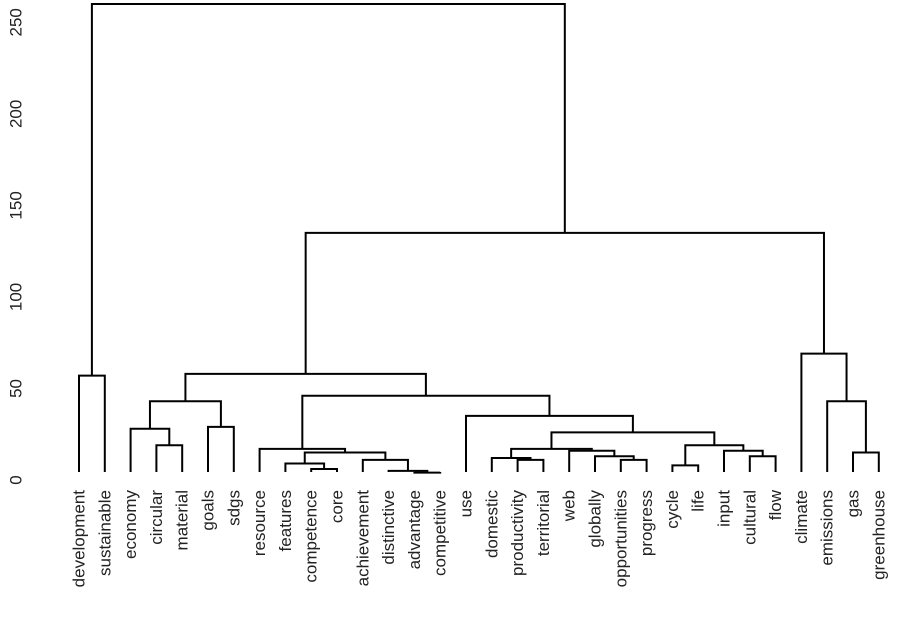  I want to click on leaf-label: advantage, so click(414, 529).